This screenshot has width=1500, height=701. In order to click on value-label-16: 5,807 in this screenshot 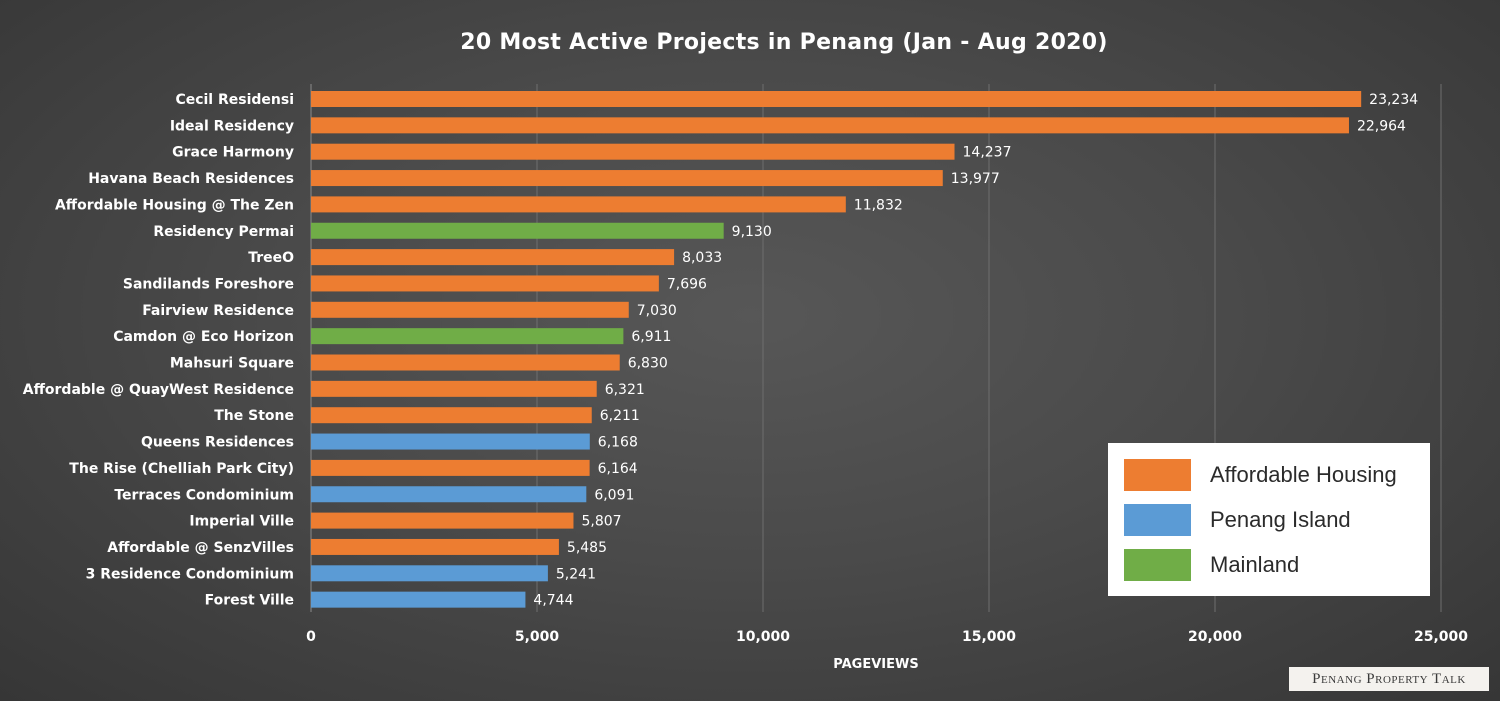, I will do `click(601, 522)`.